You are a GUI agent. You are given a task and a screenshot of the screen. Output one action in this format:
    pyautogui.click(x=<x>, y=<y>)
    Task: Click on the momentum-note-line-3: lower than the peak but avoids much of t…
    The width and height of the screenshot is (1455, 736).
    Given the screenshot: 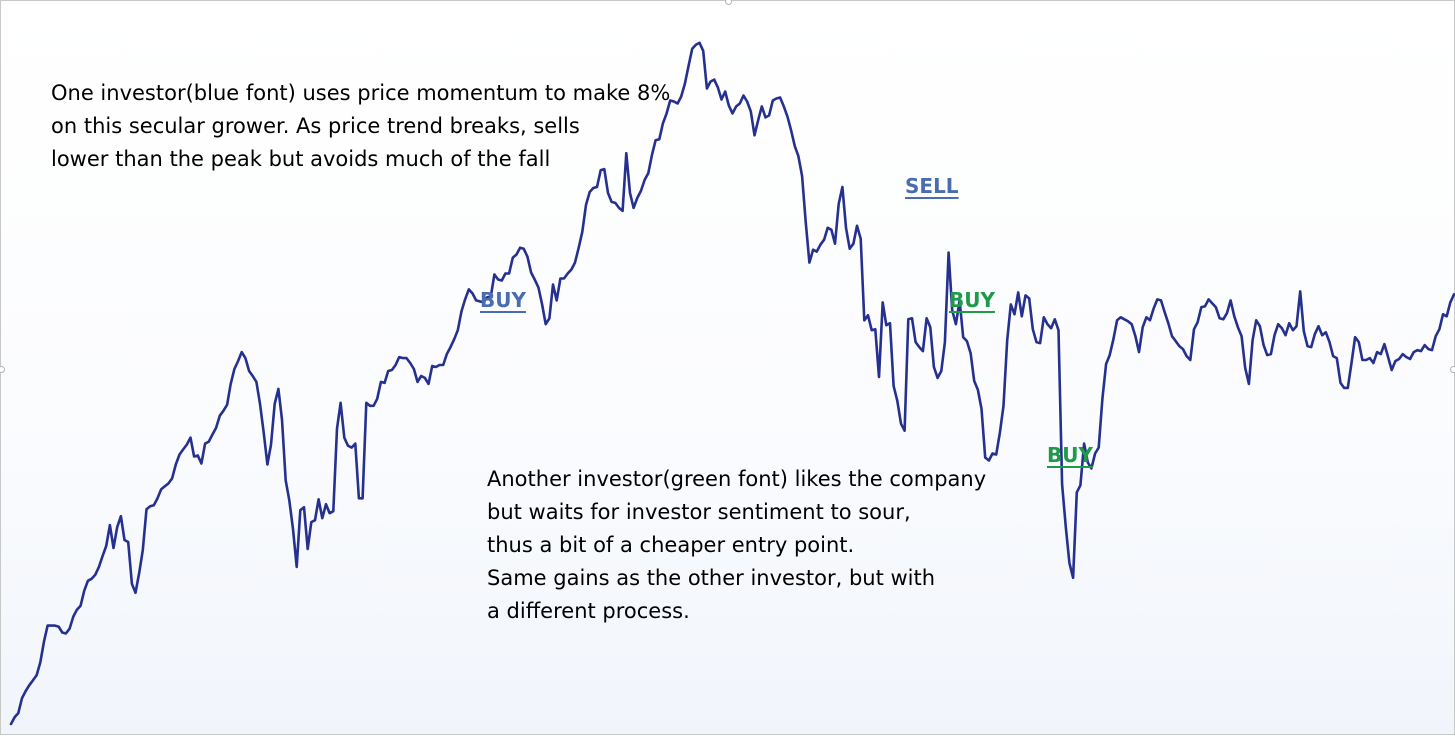 What is the action you would take?
    pyautogui.click(x=301, y=159)
    